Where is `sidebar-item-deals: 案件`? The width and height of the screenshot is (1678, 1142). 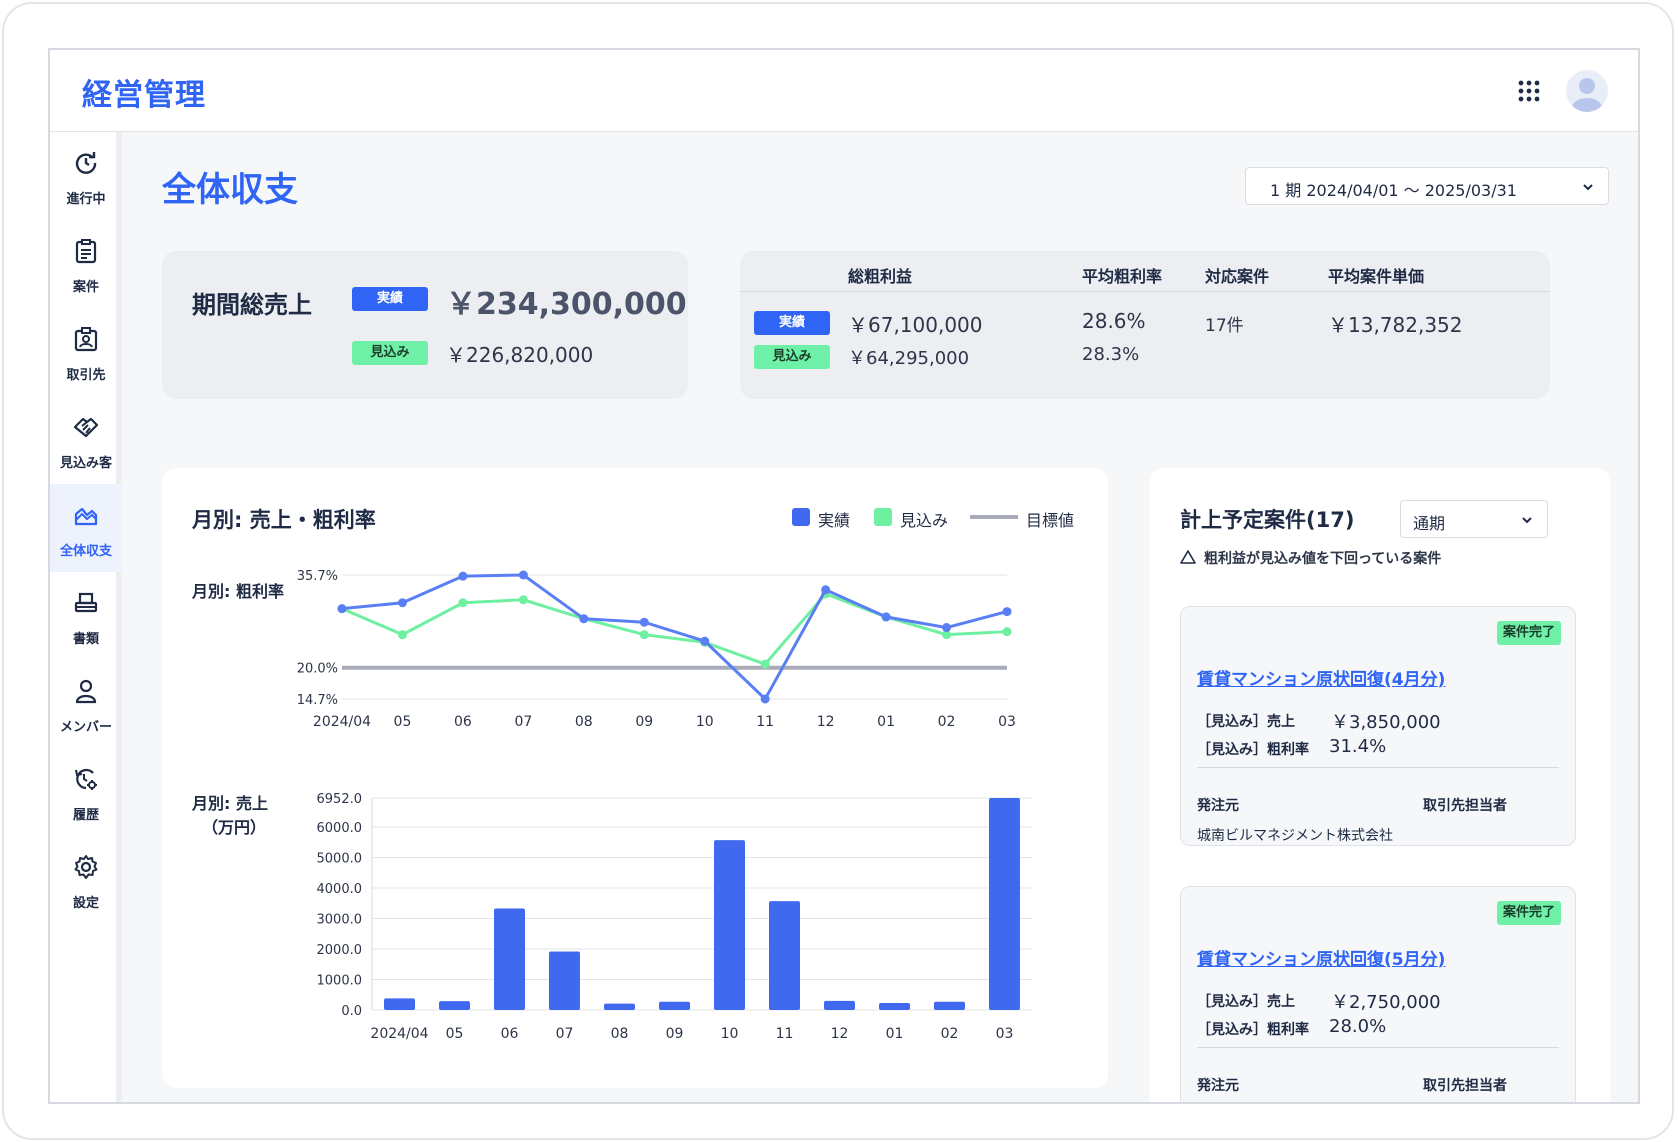 sidebar-item-deals: 案件 is located at coordinates (86, 264).